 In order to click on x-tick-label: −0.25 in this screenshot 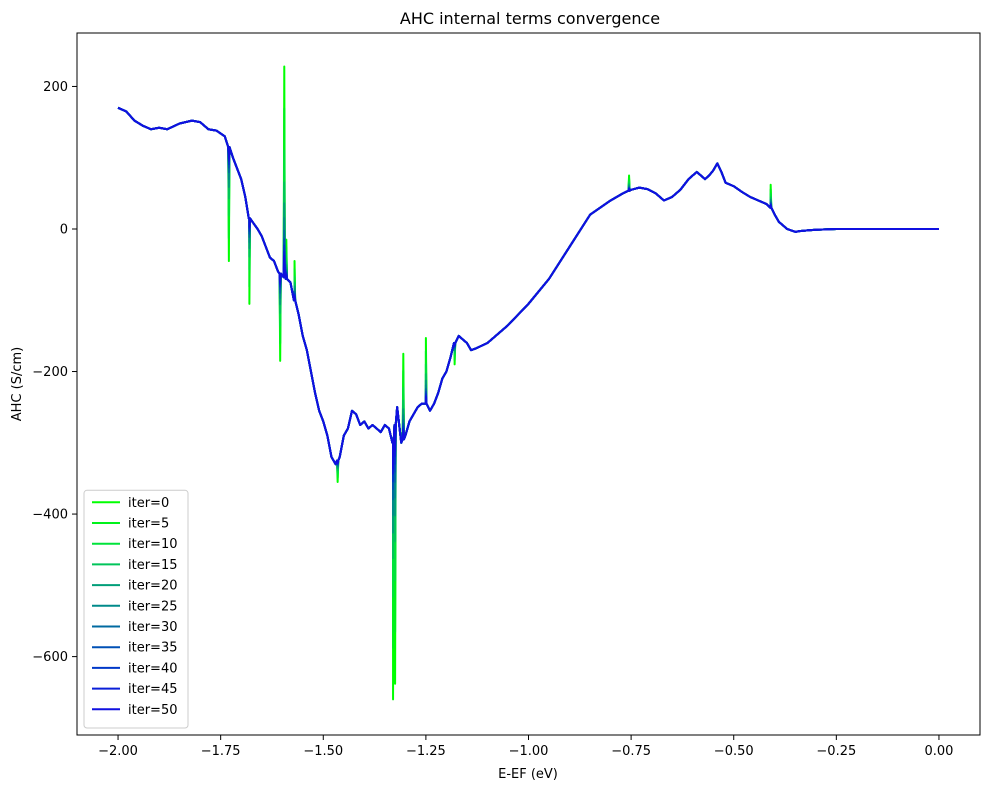, I will do `click(836, 751)`.